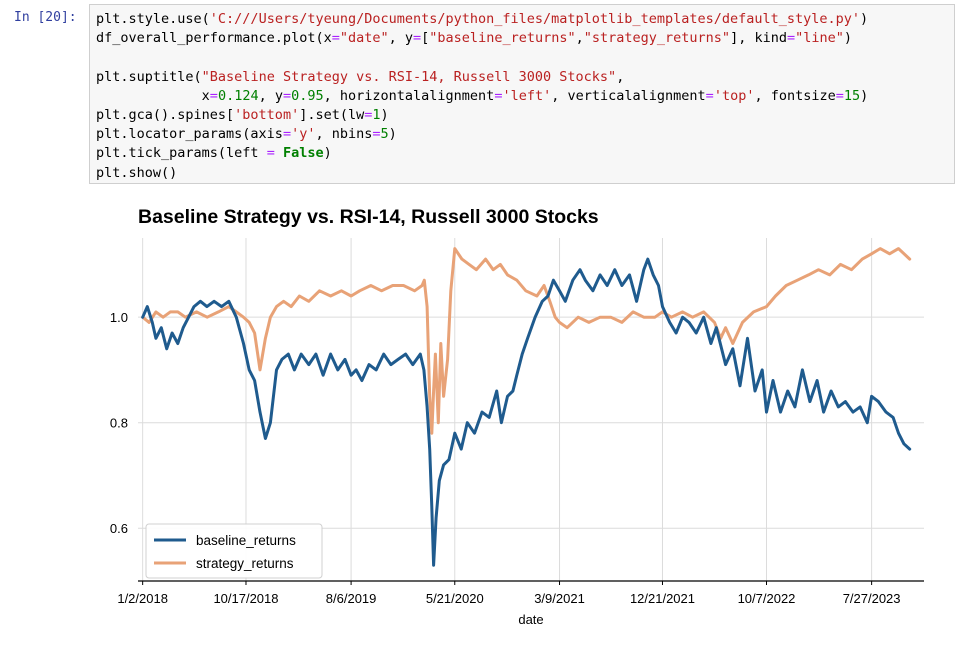 Image resolution: width=957 pixels, height=659 pixels. I want to click on y-tick-labels: 0.6 0.8 1.0, so click(119, 423).